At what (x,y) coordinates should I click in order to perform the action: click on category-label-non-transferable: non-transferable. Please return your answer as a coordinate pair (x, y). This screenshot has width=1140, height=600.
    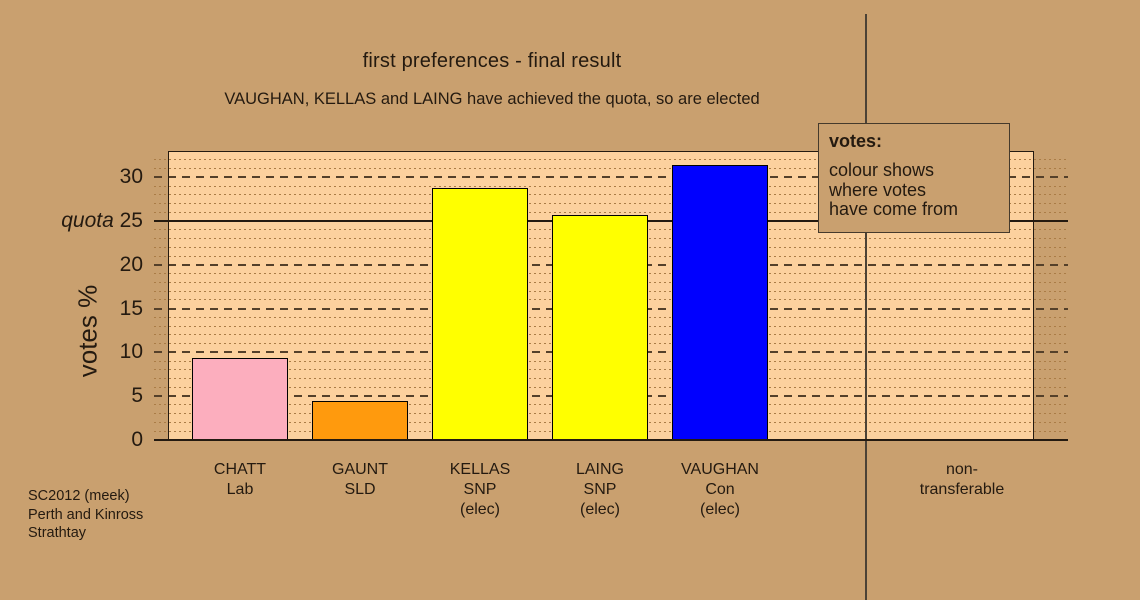
    Looking at the image, I should click on (962, 480).